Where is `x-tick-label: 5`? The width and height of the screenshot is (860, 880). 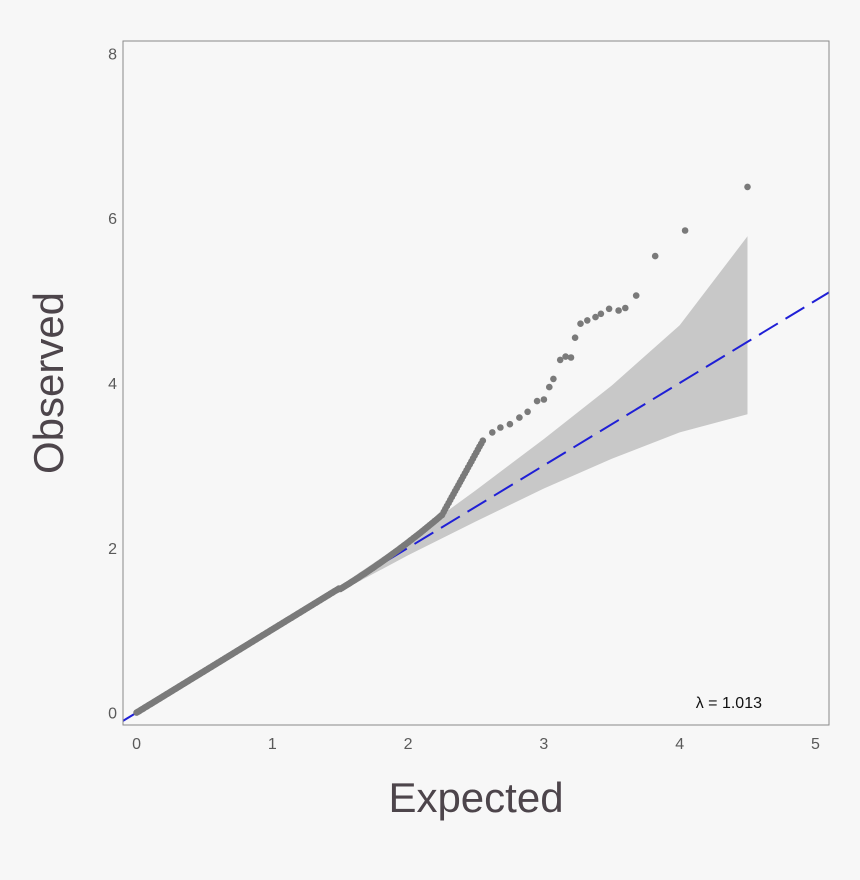
x-tick-label: 5 is located at coordinates (815, 744).